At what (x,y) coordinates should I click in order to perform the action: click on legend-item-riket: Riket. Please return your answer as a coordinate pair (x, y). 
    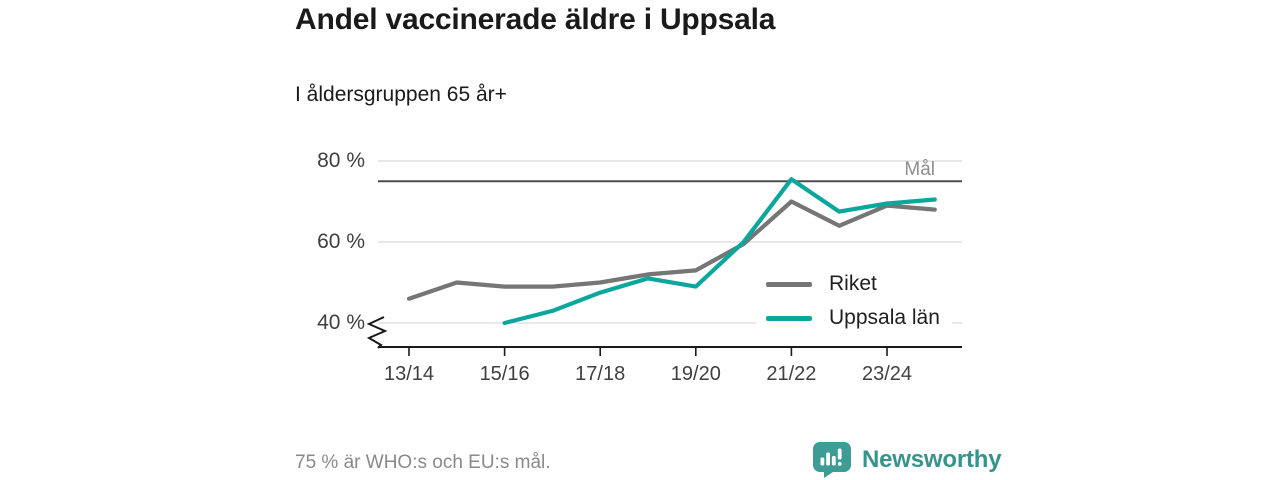
    Looking at the image, I should click on (853, 284).